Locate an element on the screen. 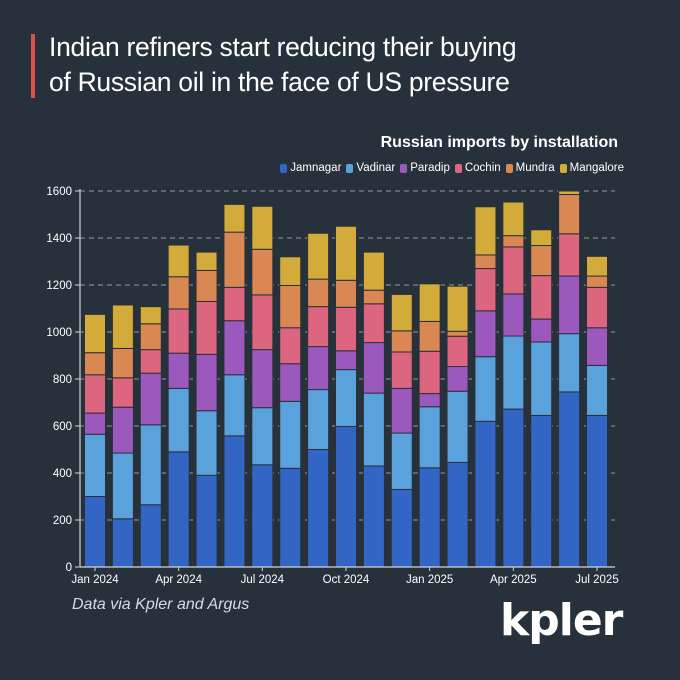 The width and height of the screenshot is (680, 680). legend-item-vadinar: Vadinar is located at coordinates (370, 168).